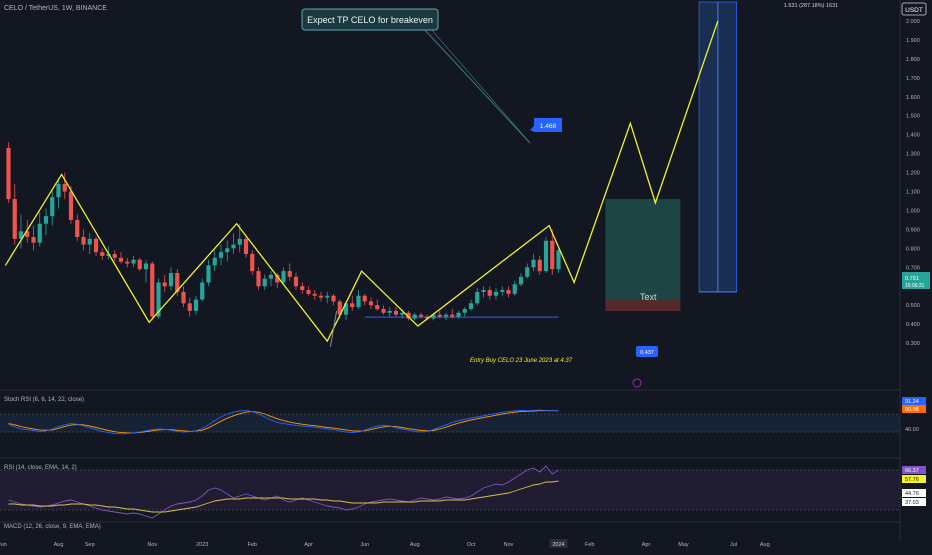  I want to click on event-icon, so click(637, 383).